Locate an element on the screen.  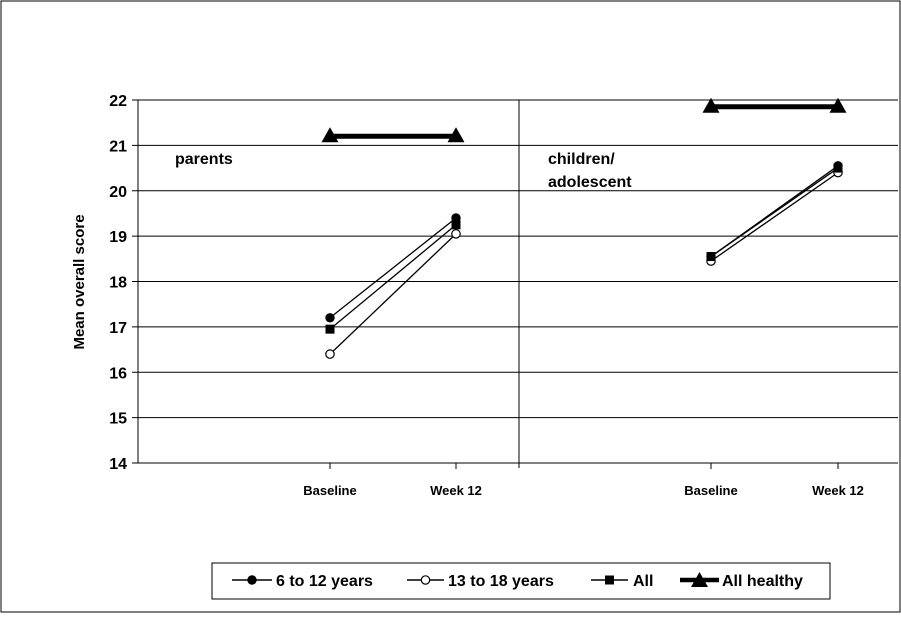
legend-label: 6 to 12 years is located at coordinates (324, 581).